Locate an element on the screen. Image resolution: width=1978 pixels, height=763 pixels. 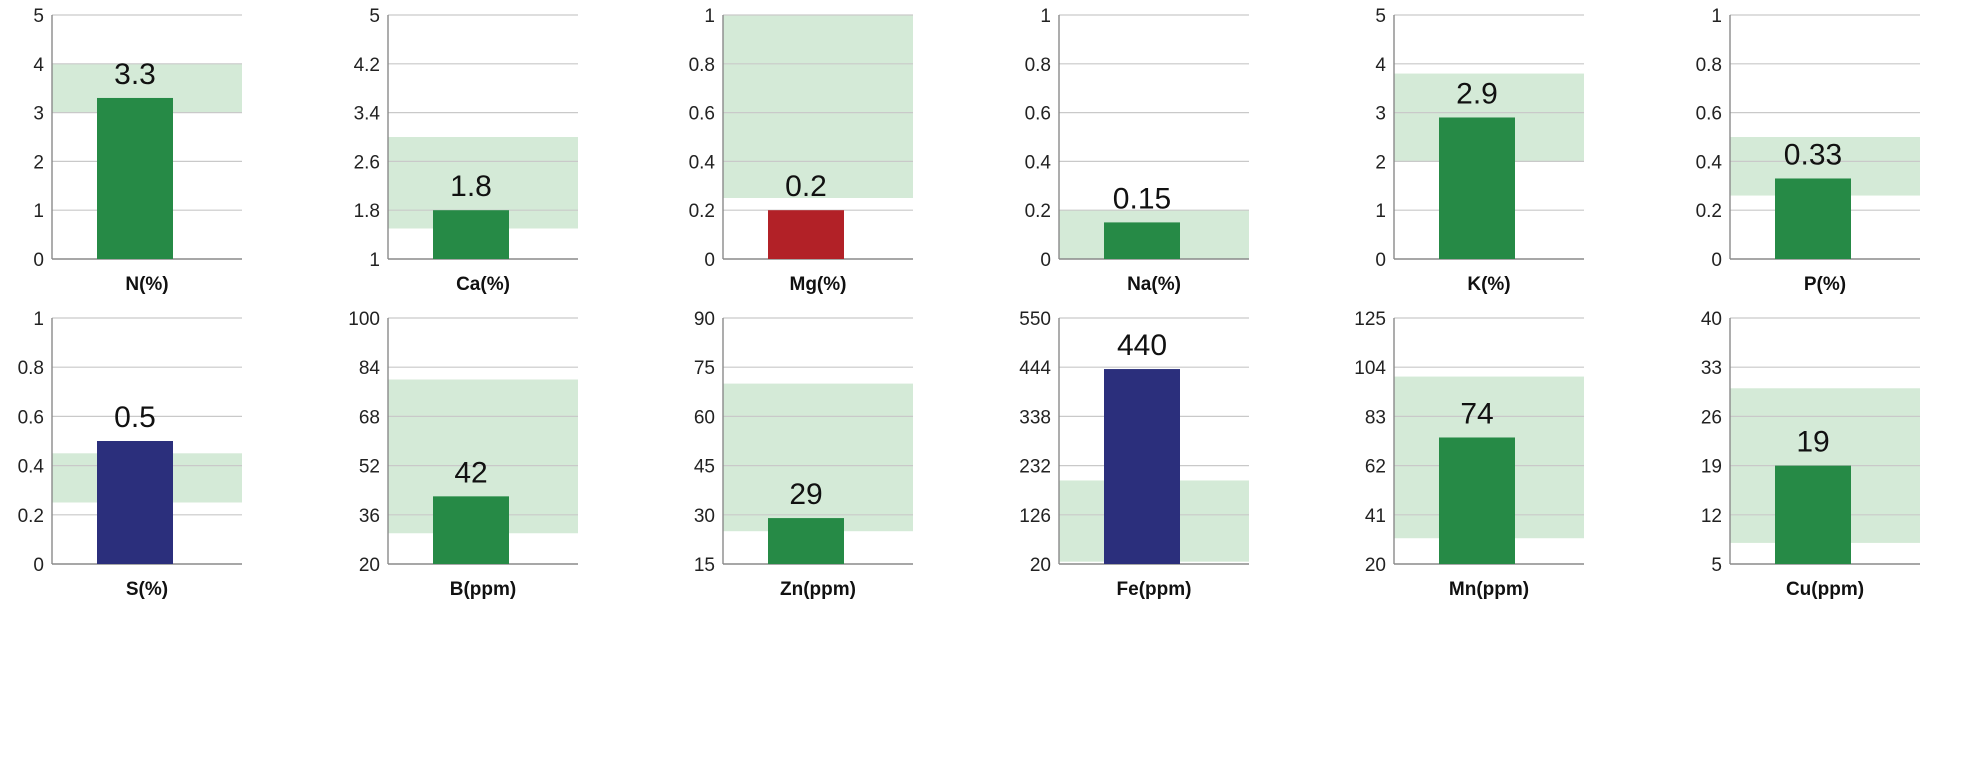
chart-k: 0 1 2 3 4 5 2.9 K(%) is located at coordinates (1479, 150).